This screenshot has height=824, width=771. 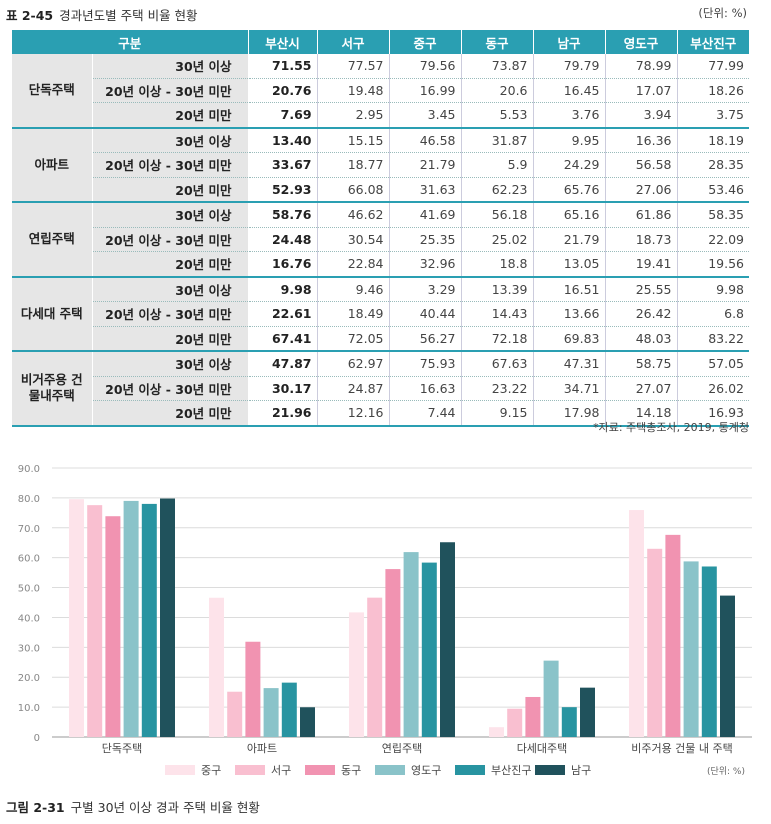 What do you see at coordinates (497, 339) in the screenshot?
I see `district-value: 72.18` at bounding box center [497, 339].